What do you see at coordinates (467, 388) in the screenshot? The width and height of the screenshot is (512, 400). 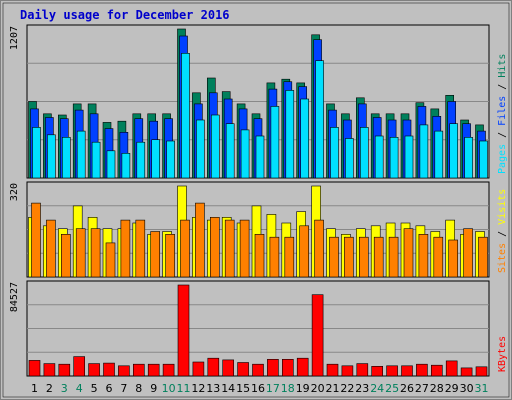 I see `x-tick-label: 30` at bounding box center [467, 388].